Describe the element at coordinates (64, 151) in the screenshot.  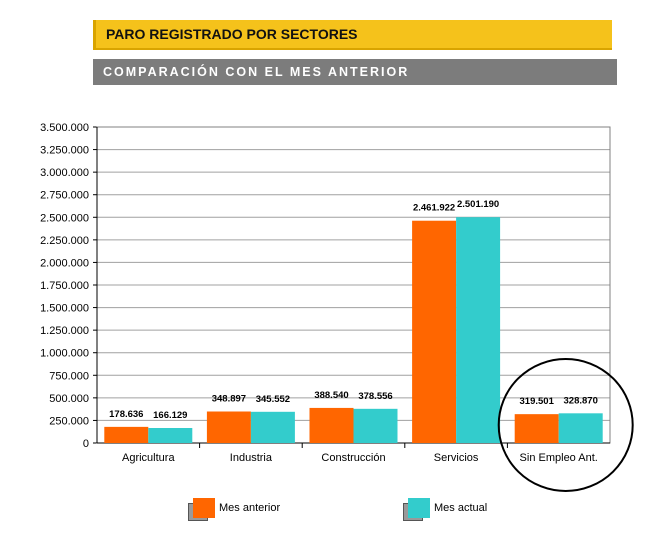
I see `y-tick-label: 3.250.000` at that location.